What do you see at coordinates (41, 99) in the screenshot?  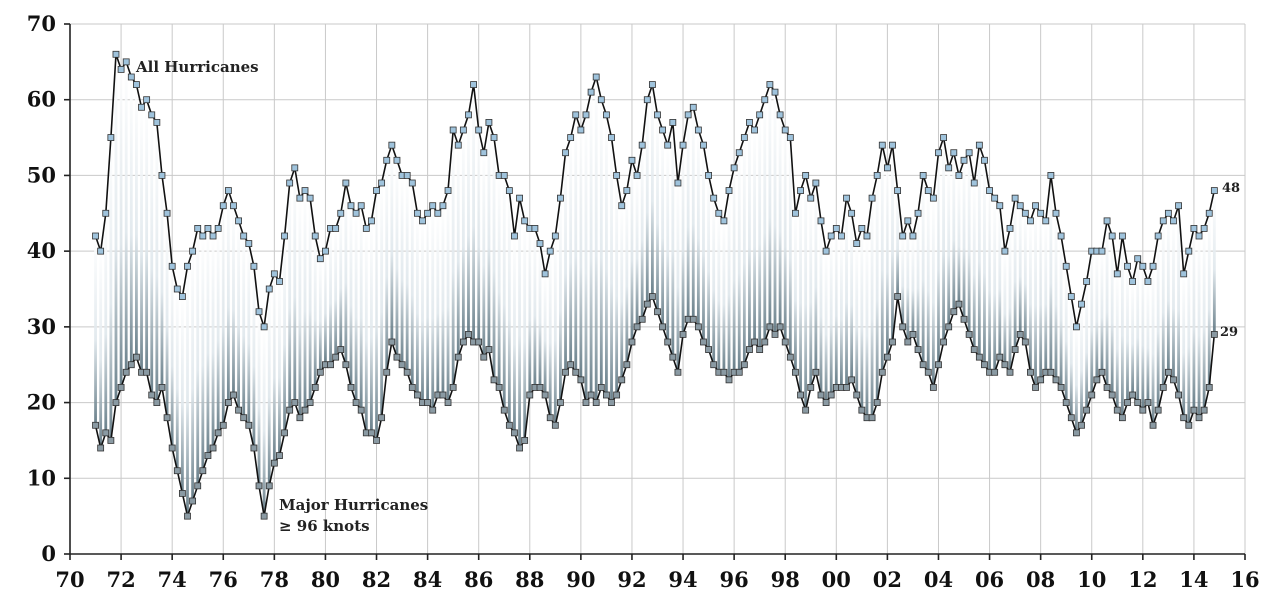 I see `y-tick-label: 60` at bounding box center [41, 99].